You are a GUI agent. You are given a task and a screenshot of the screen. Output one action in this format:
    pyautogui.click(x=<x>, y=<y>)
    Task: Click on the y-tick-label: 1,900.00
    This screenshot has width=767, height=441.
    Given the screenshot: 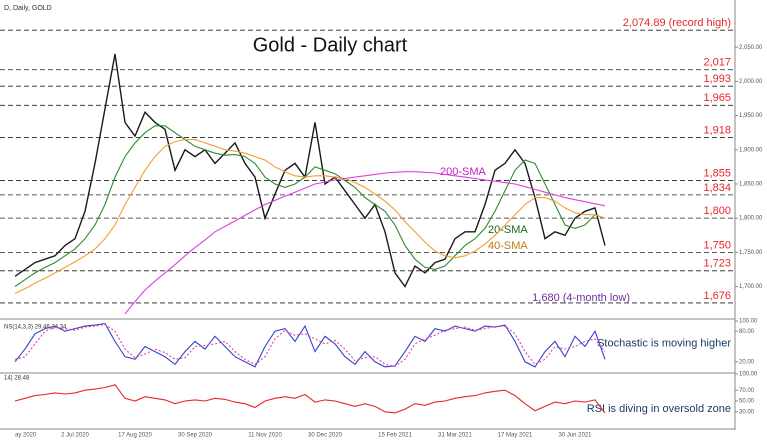 What is the action you would take?
    pyautogui.click(x=751, y=150)
    